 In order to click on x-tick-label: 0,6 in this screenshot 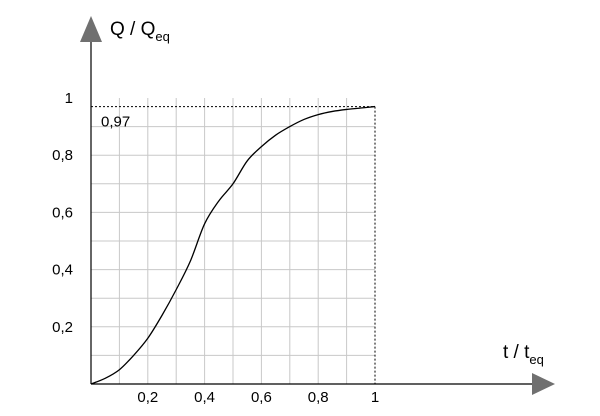, I will do `click(261, 397)`.